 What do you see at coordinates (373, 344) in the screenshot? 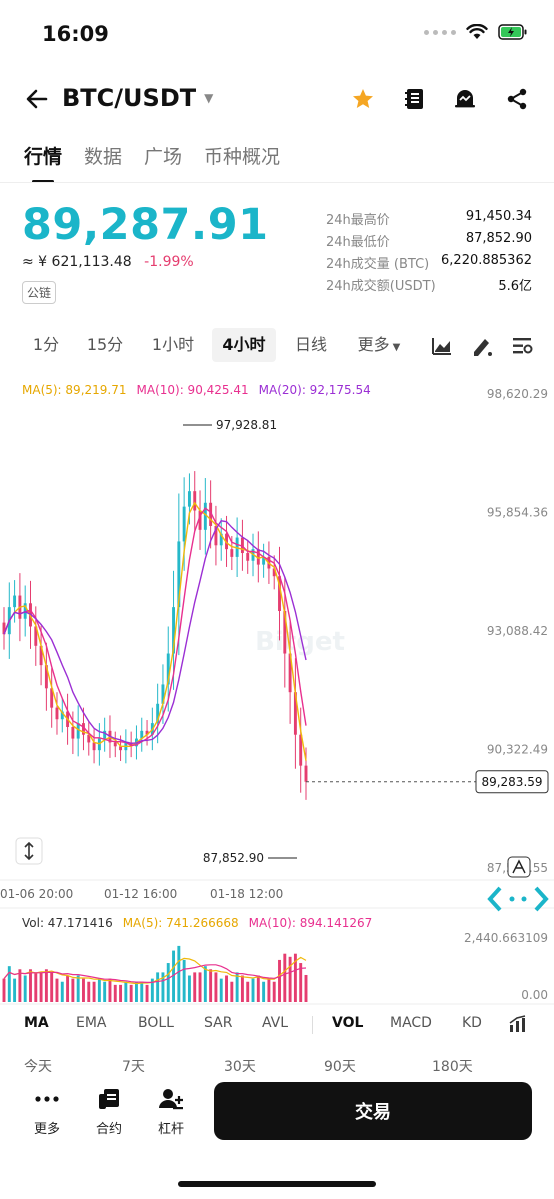
I see `interval-more-label: 更多` at bounding box center [373, 344].